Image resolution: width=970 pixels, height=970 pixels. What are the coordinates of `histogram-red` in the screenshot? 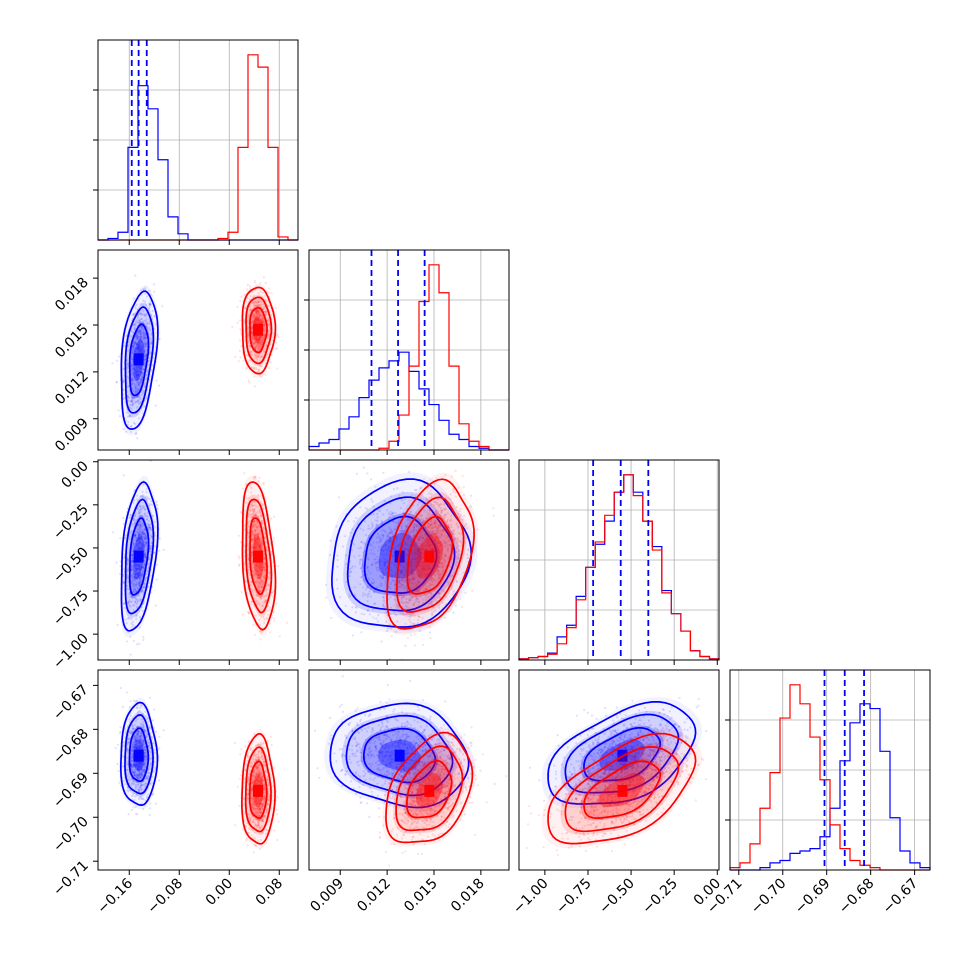 It's located at (829, 777).